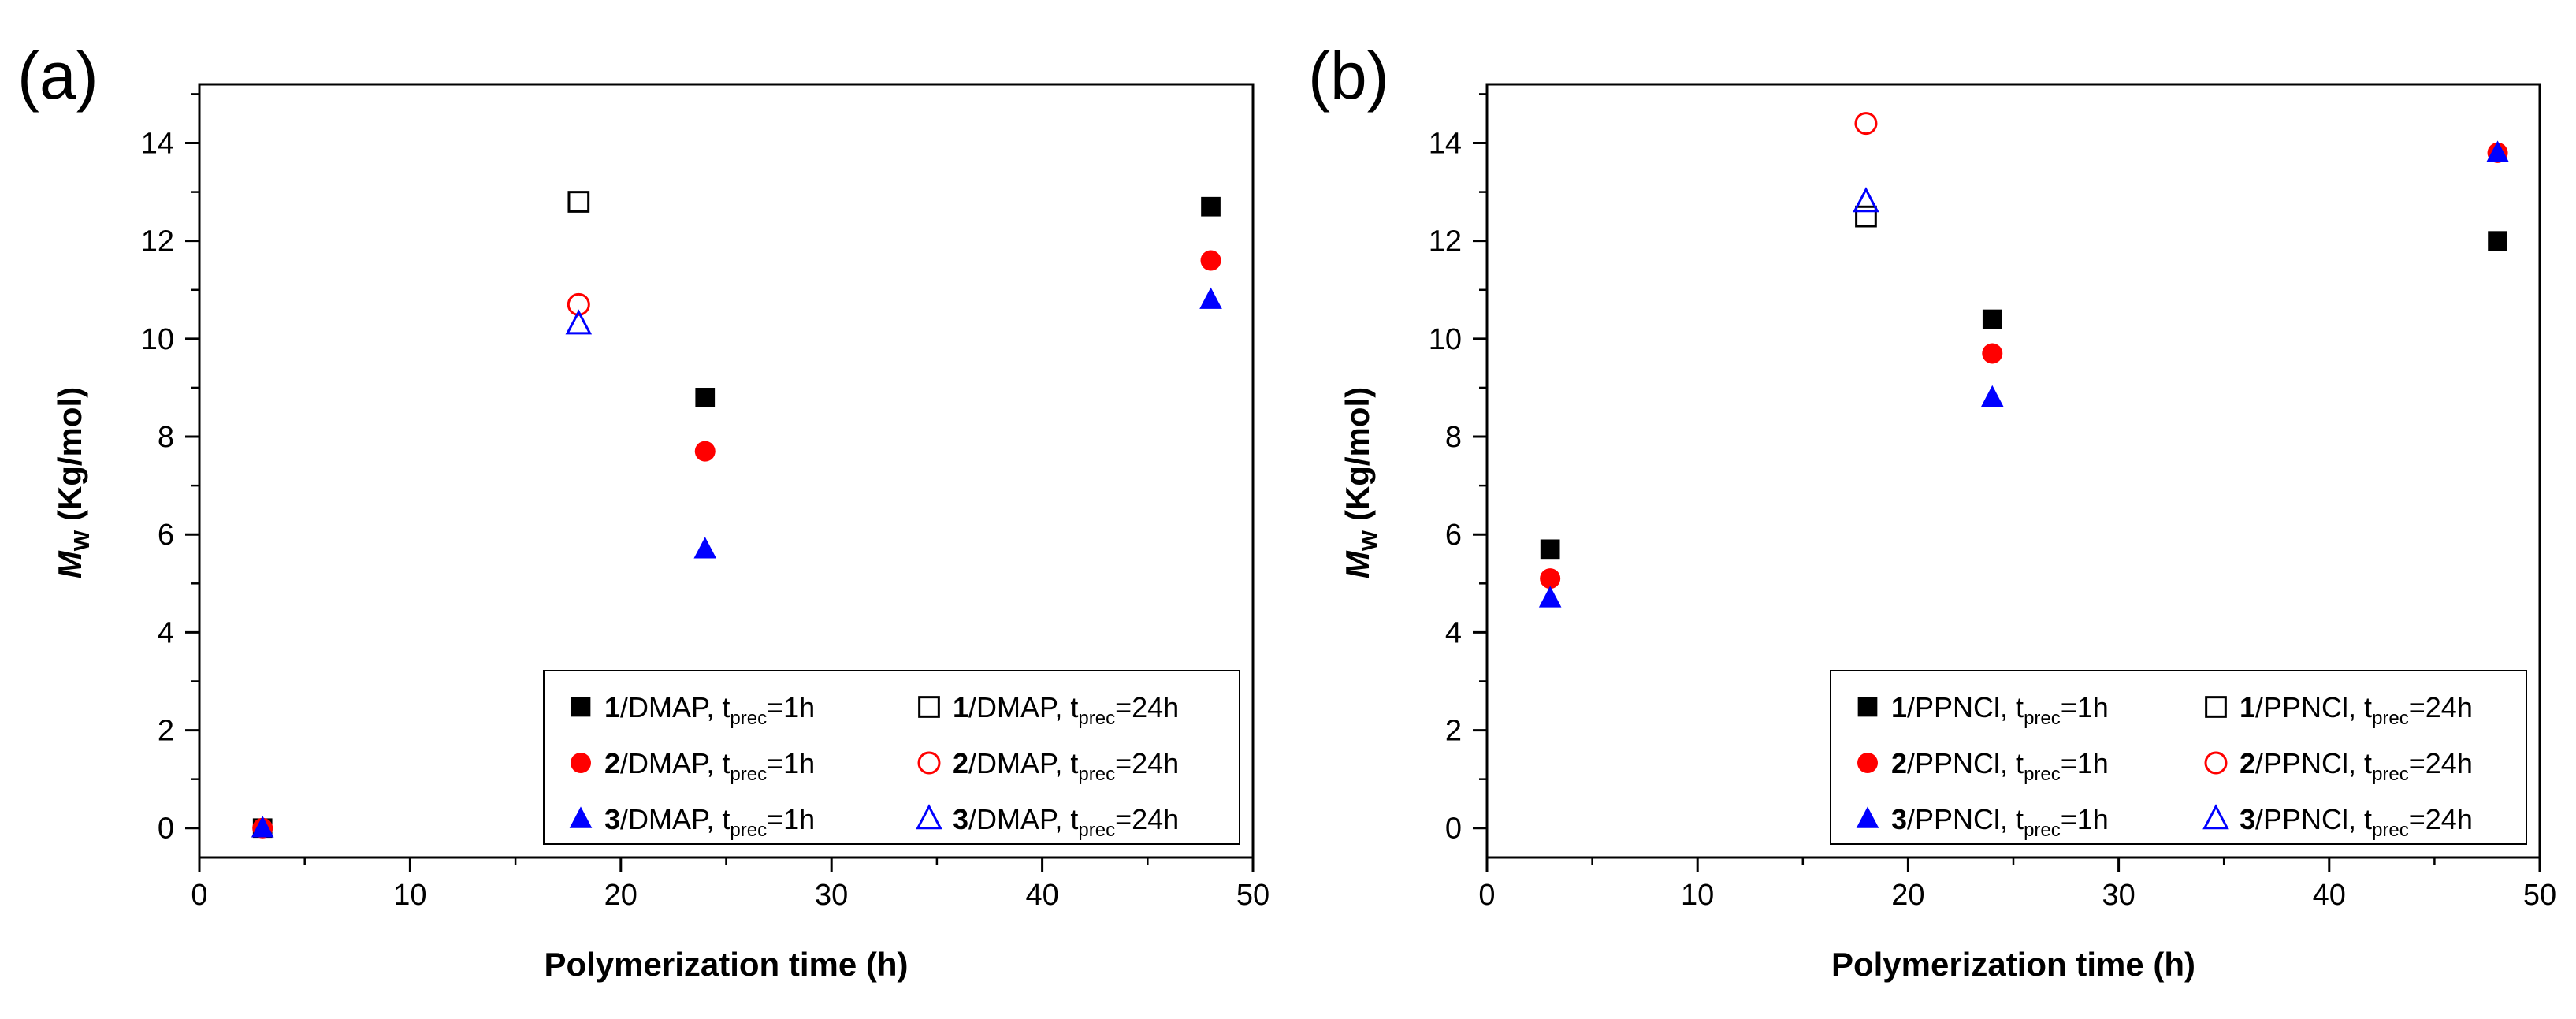 Image resolution: width=2576 pixels, height=1019 pixels. I want to click on legend-entry-label: 3/DMAP, tprec=24h, so click(1066, 822).